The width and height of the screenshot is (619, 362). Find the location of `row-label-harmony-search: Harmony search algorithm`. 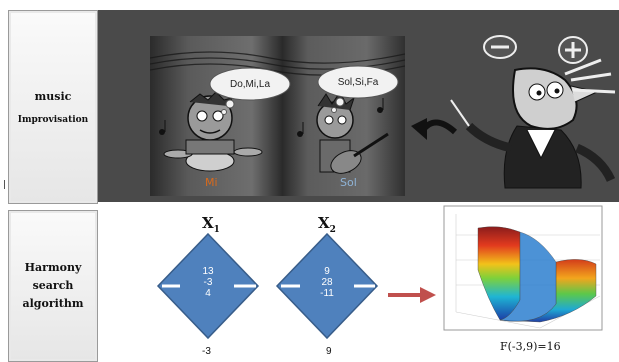

row-label-harmony-search: Harmony search algorithm is located at coordinates (53, 286).